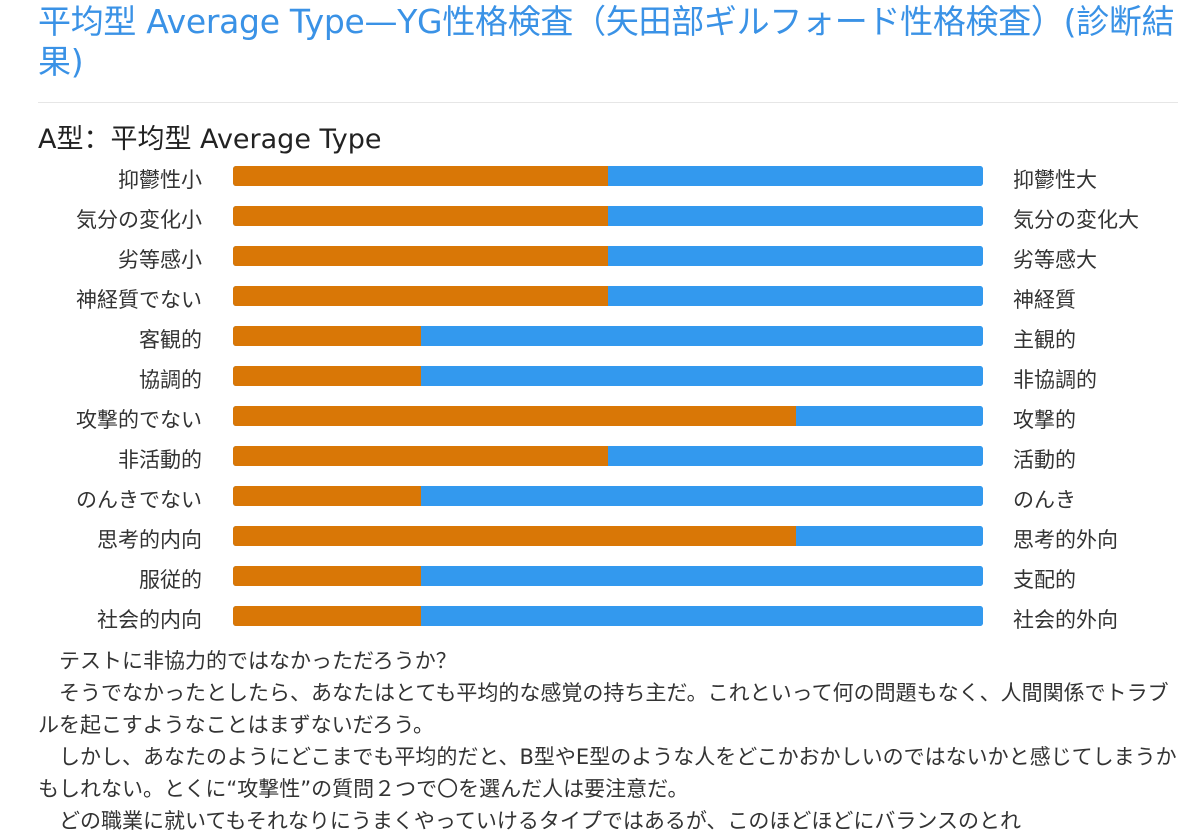  Describe the element at coordinates (608, 102) in the screenshot. I see `title-divider` at that location.